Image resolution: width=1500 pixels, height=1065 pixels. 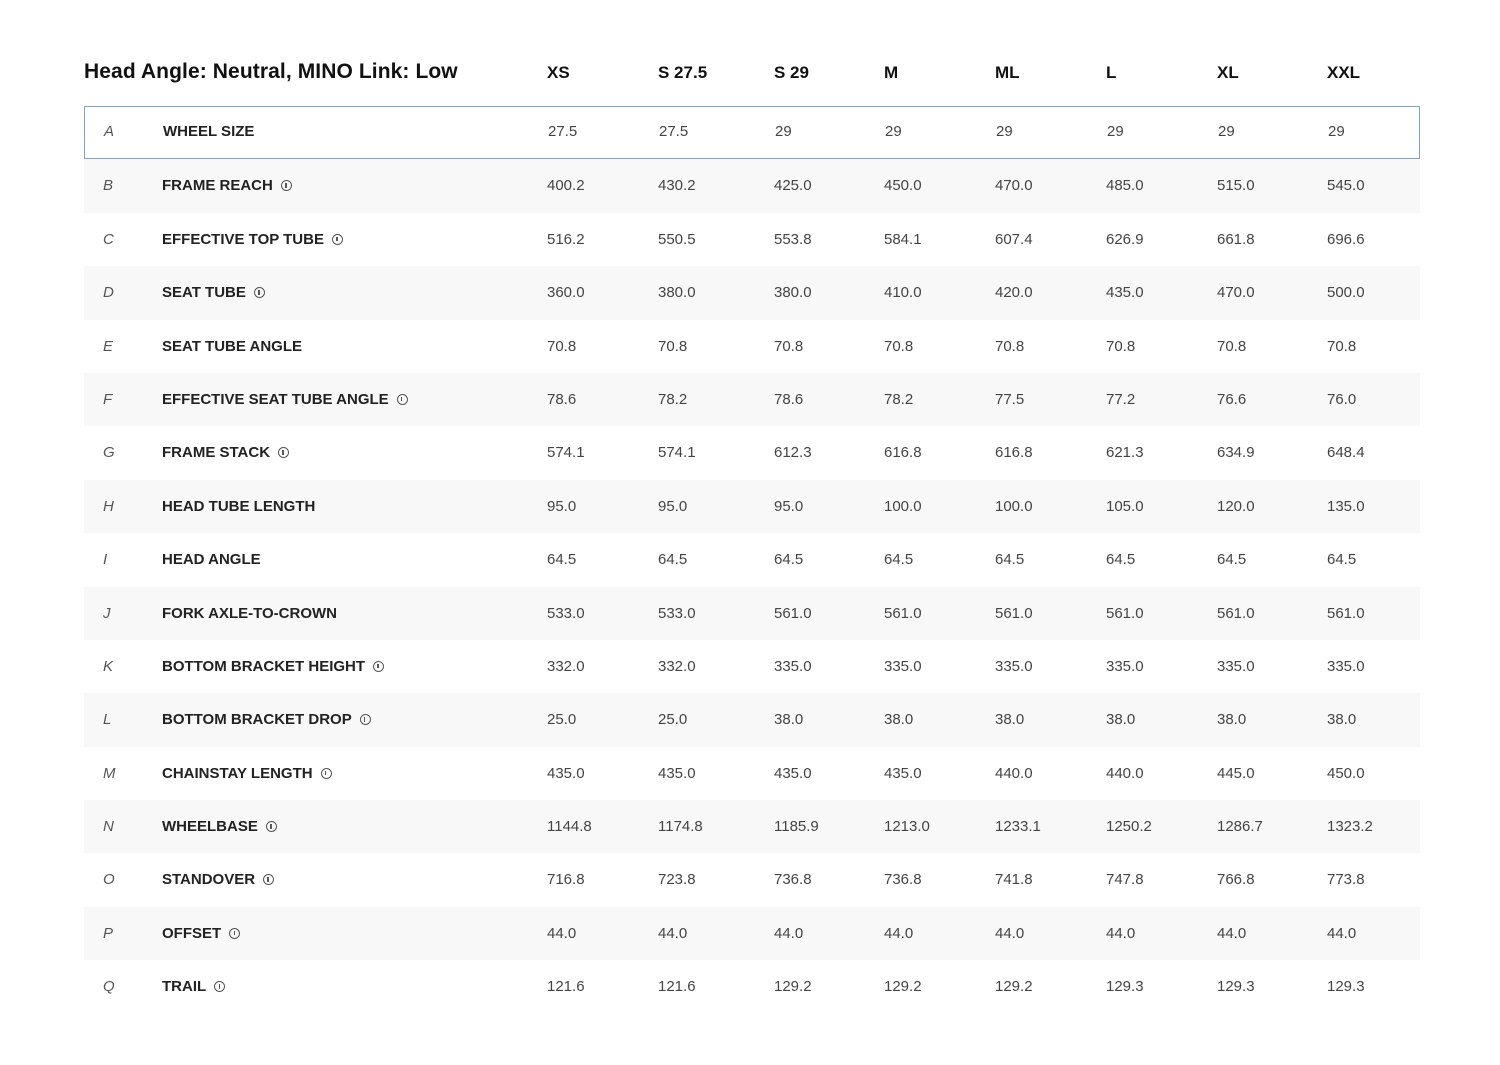 What do you see at coordinates (192, 933) in the screenshot?
I see `row-label-text: OFFSET` at bounding box center [192, 933].